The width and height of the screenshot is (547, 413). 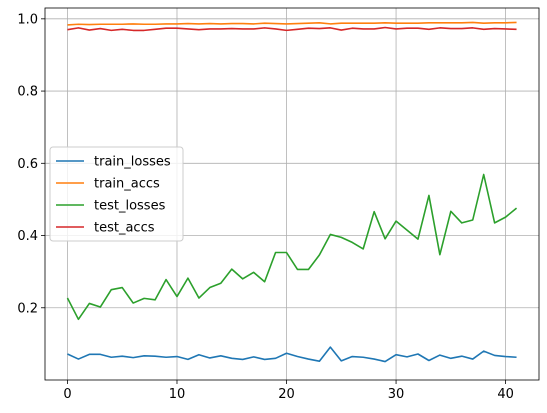 What do you see at coordinates (127, 184) in the screenshot?
I see `legend-label: train_accs` at bounding box center [127, 184].